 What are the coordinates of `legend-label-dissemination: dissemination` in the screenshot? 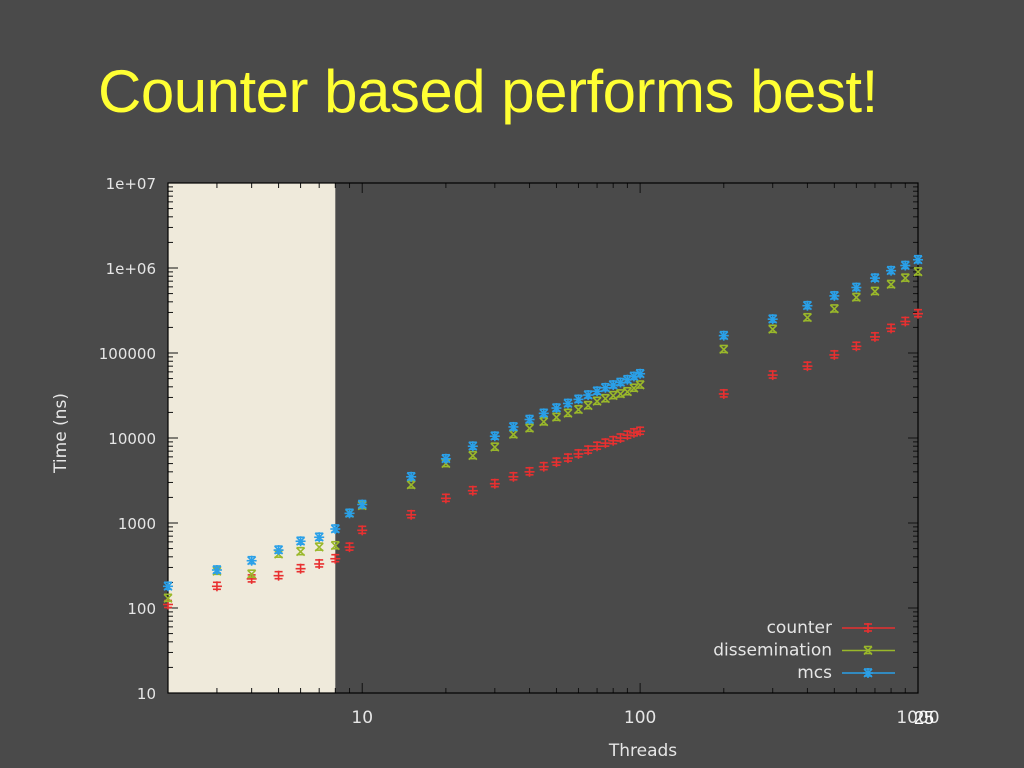 It's located at (772, 651).